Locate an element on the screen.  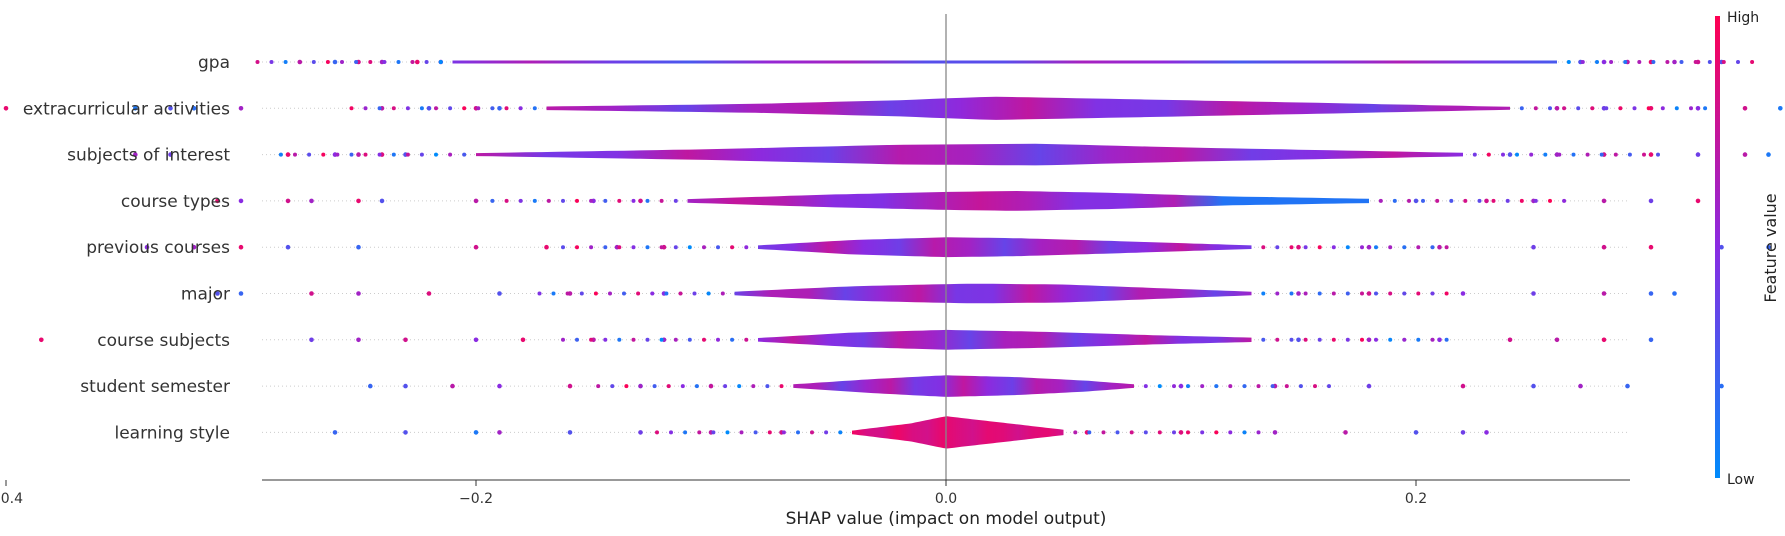
x-tick-label: 0.2 is located at coordinates (1416, 499).